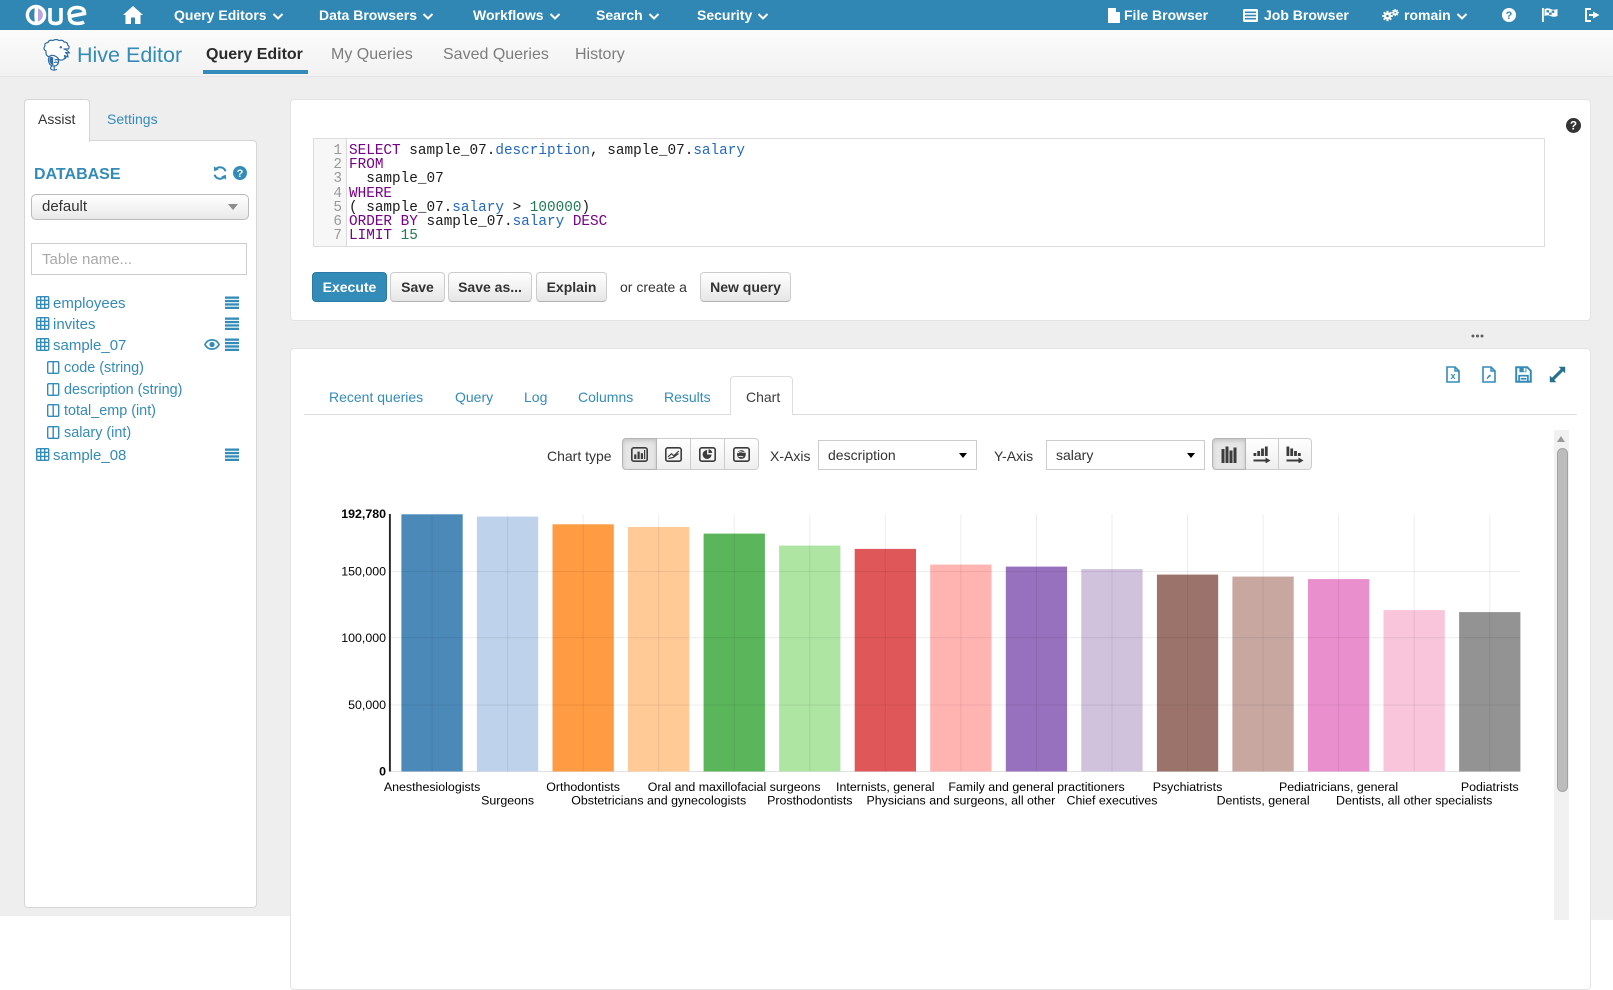 The height and width of the screenshot is (990, 1613). What do you see at coordinates (432, 787) in the screenshot?
I see `svg-text: Anesthesiologists` at bounding box center [432, 787].